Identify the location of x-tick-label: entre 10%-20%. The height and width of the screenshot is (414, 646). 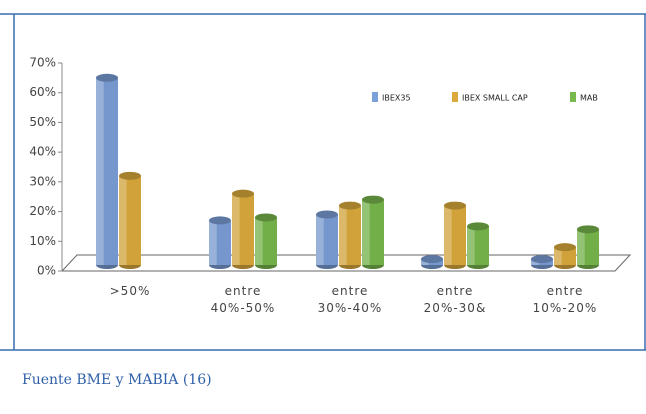
(565, 299).